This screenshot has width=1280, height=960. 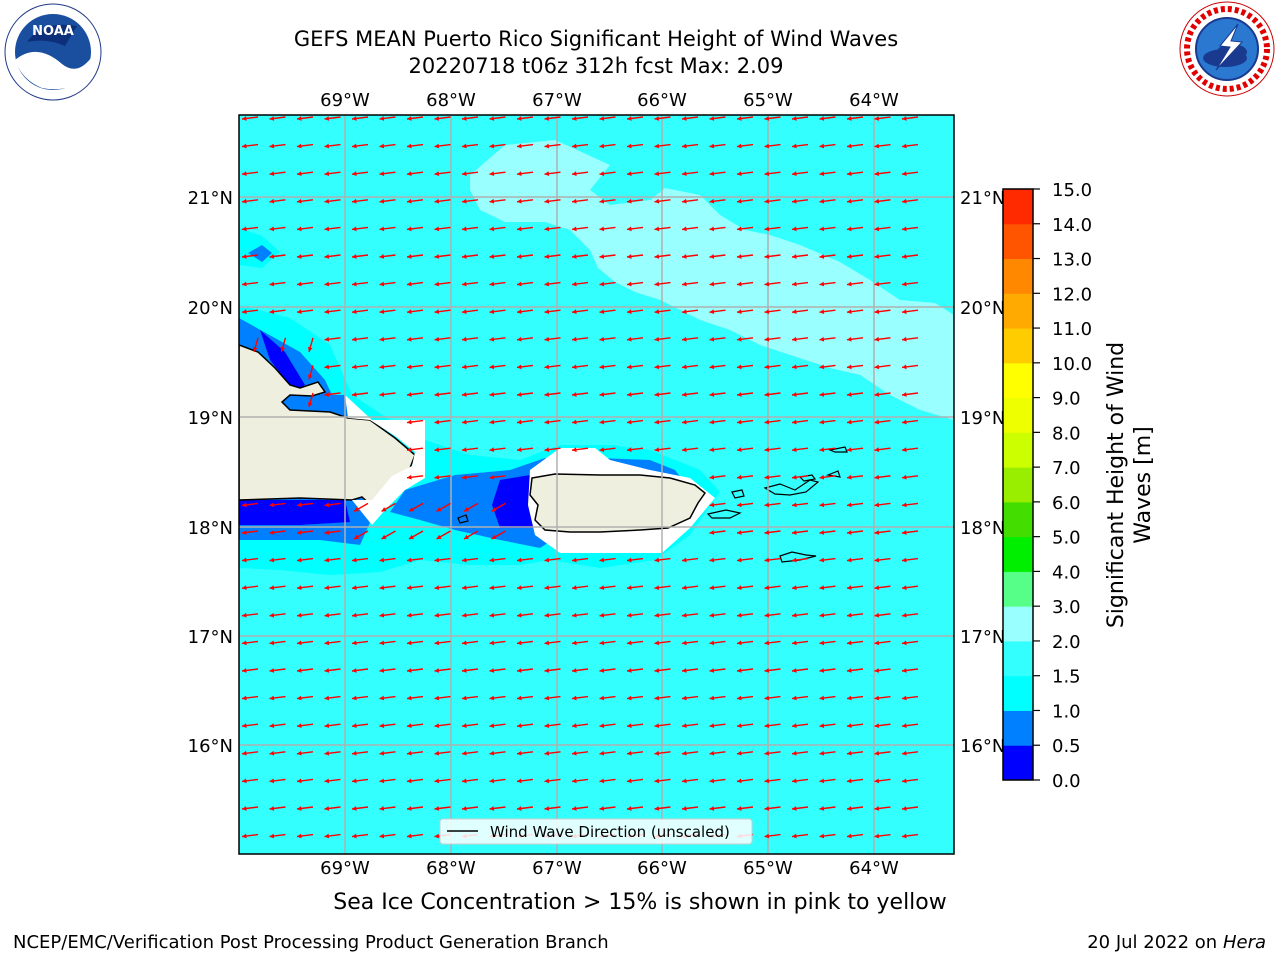 I want to click on colorbar-tick-label-14: 1.5, so click(x=1066, y=677).